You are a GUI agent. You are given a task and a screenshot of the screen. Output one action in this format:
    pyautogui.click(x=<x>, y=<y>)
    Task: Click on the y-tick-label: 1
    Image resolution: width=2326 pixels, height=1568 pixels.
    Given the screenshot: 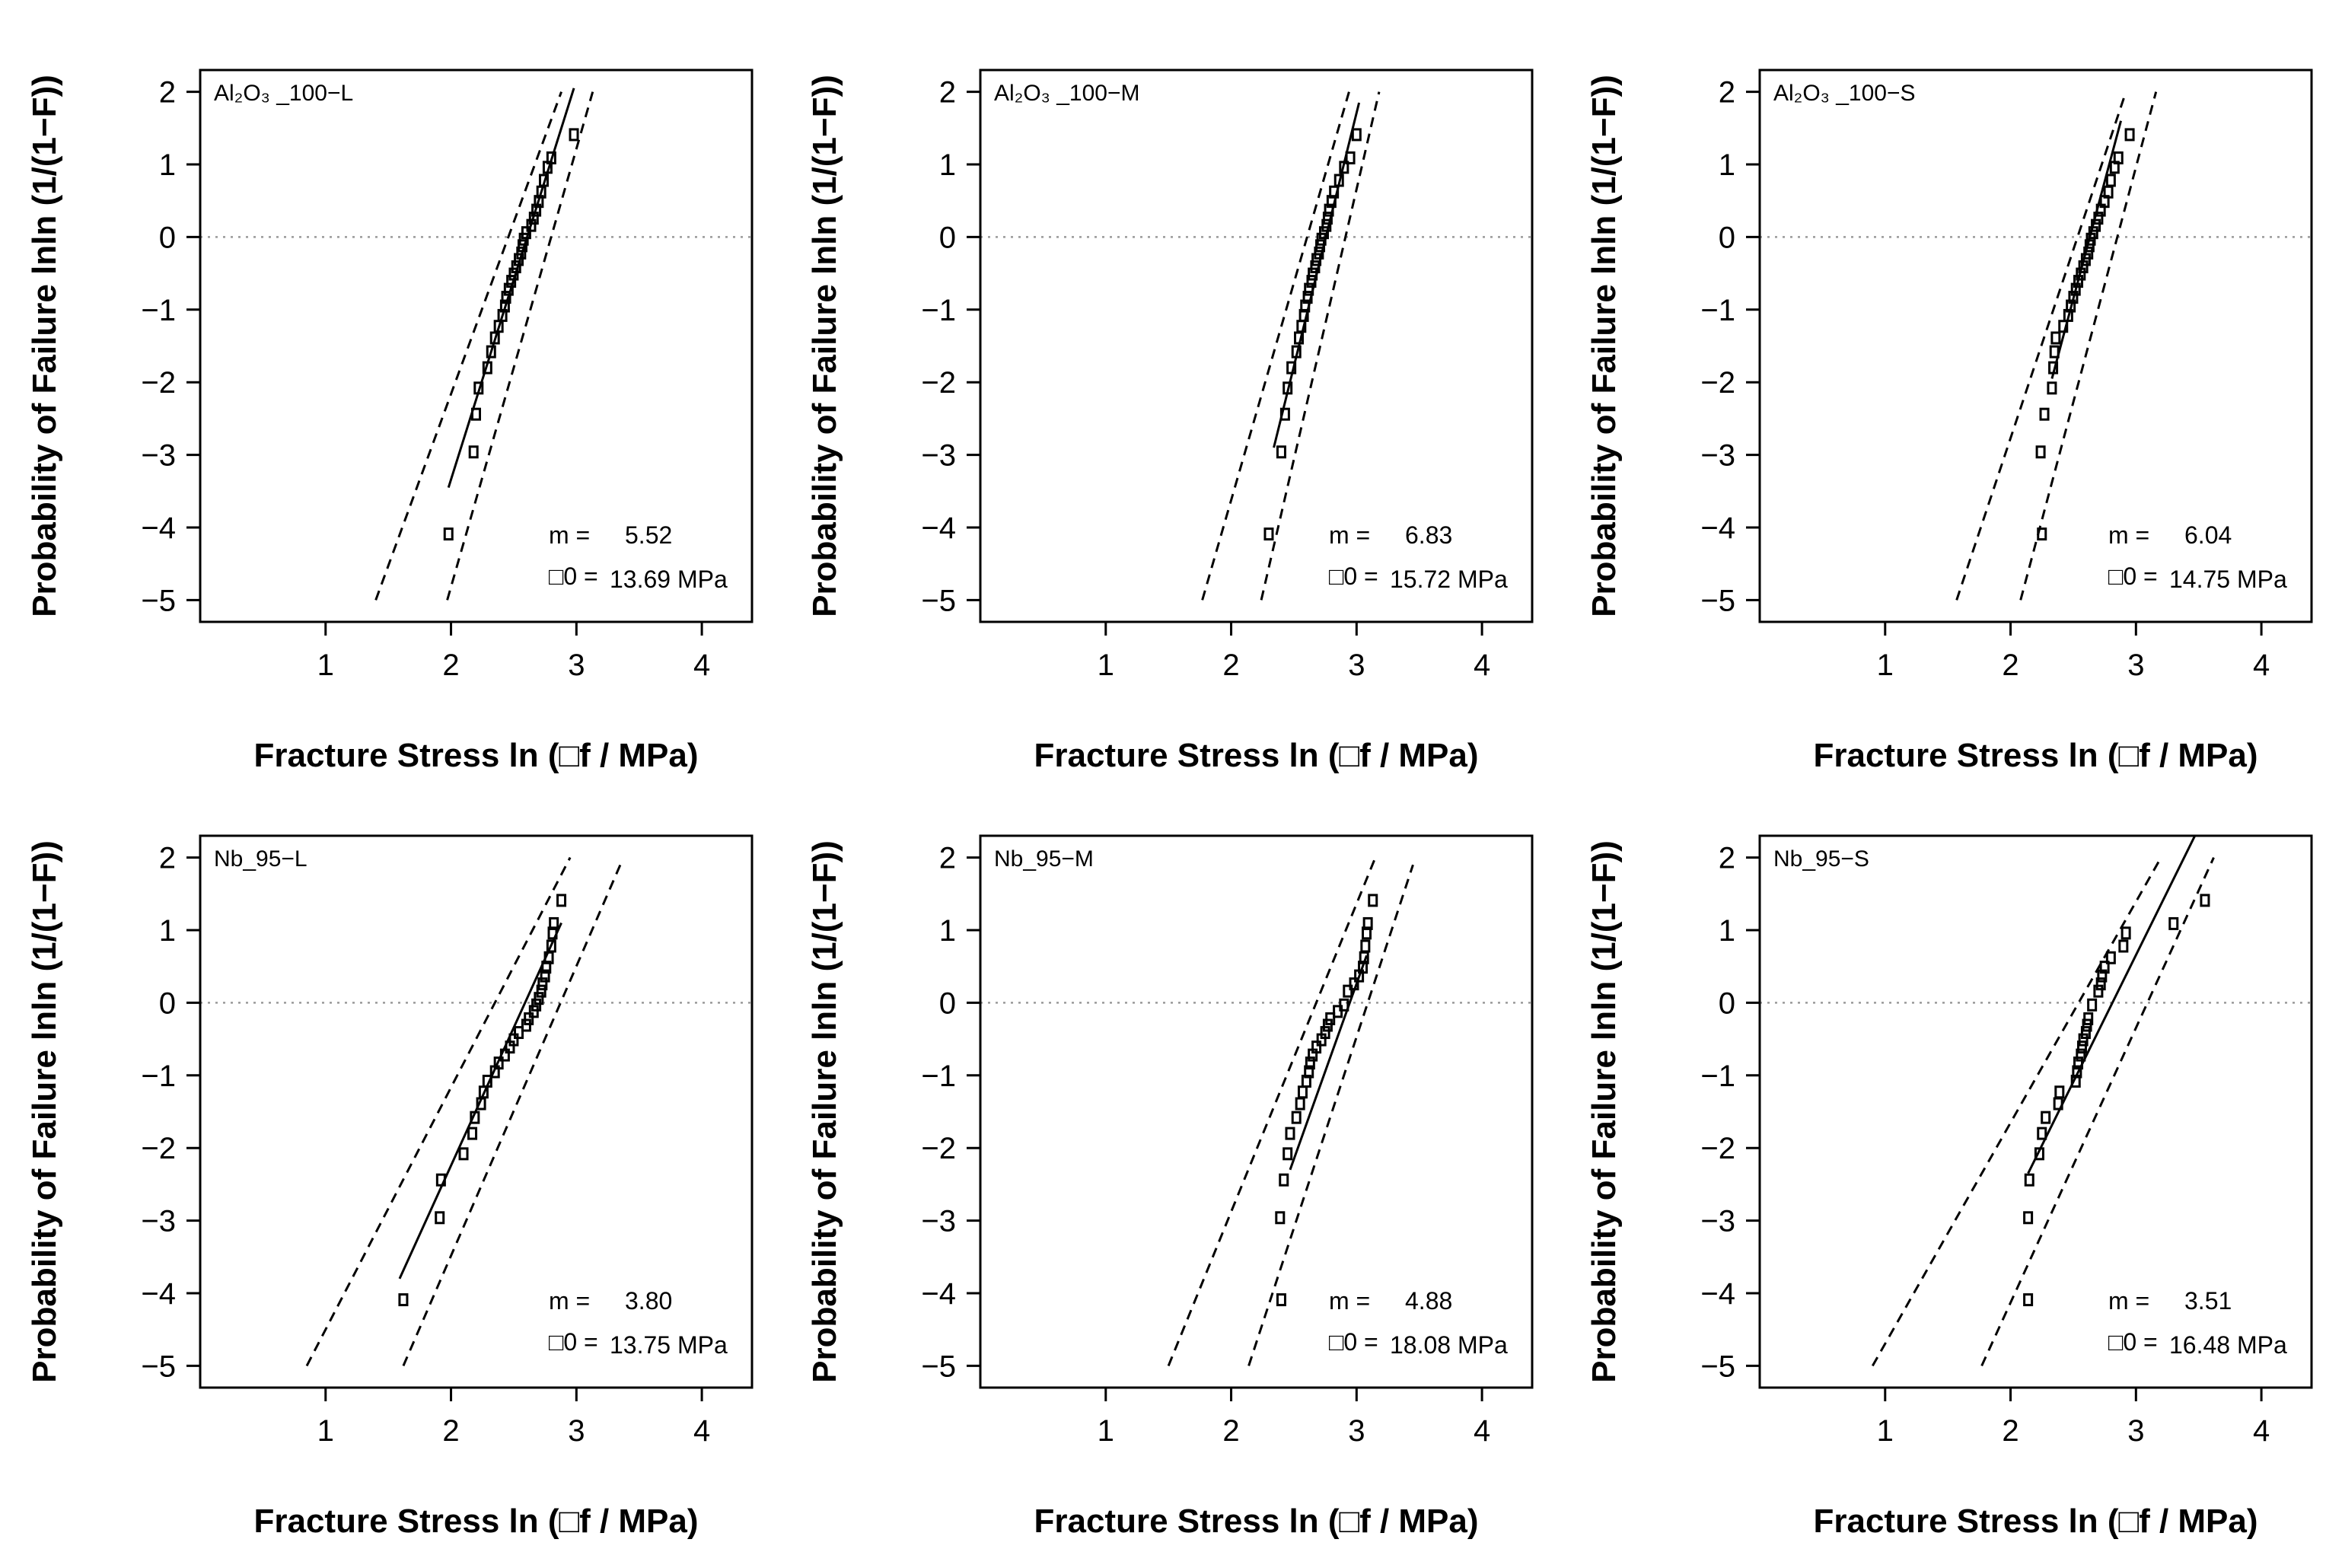 What is the action you would take?
    pyautogui.click(x=1727, y=931)
    